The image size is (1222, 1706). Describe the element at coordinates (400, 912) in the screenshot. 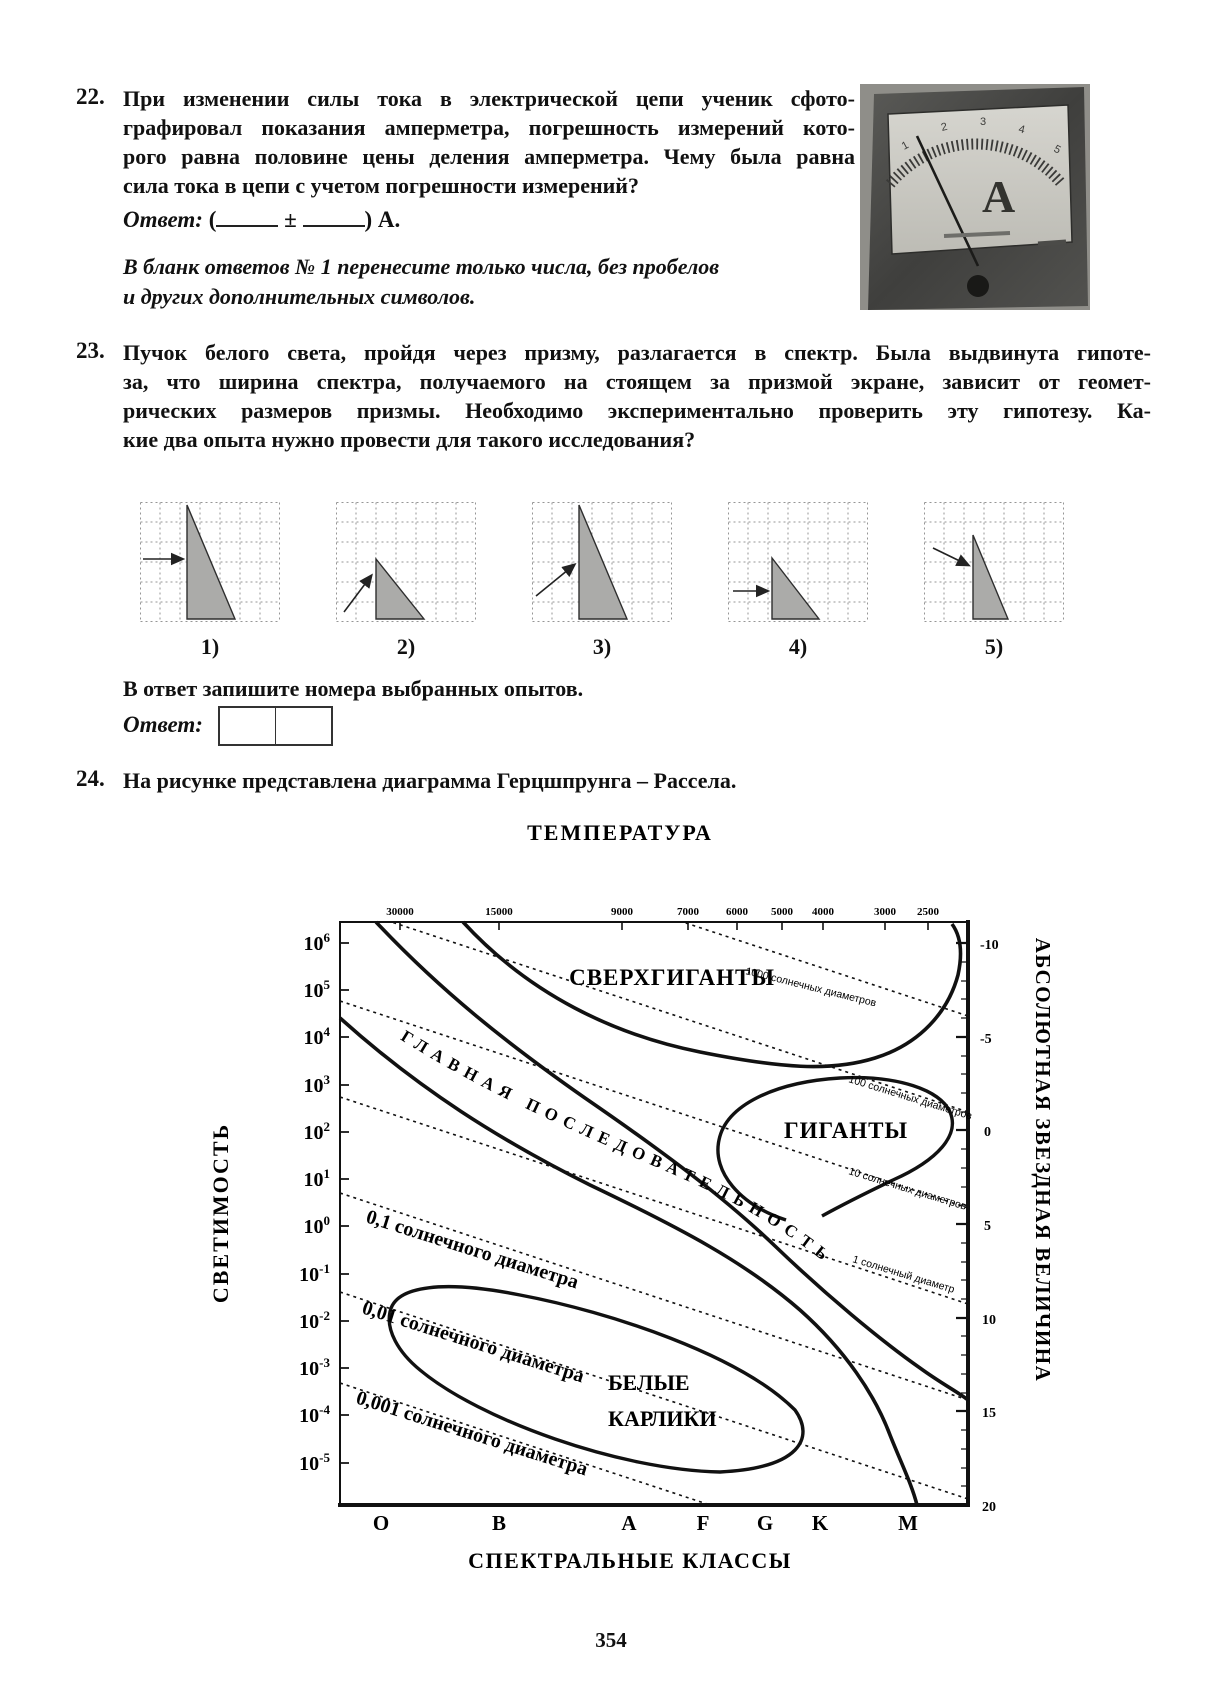

I see `top-tick-label: 30000` at that location.